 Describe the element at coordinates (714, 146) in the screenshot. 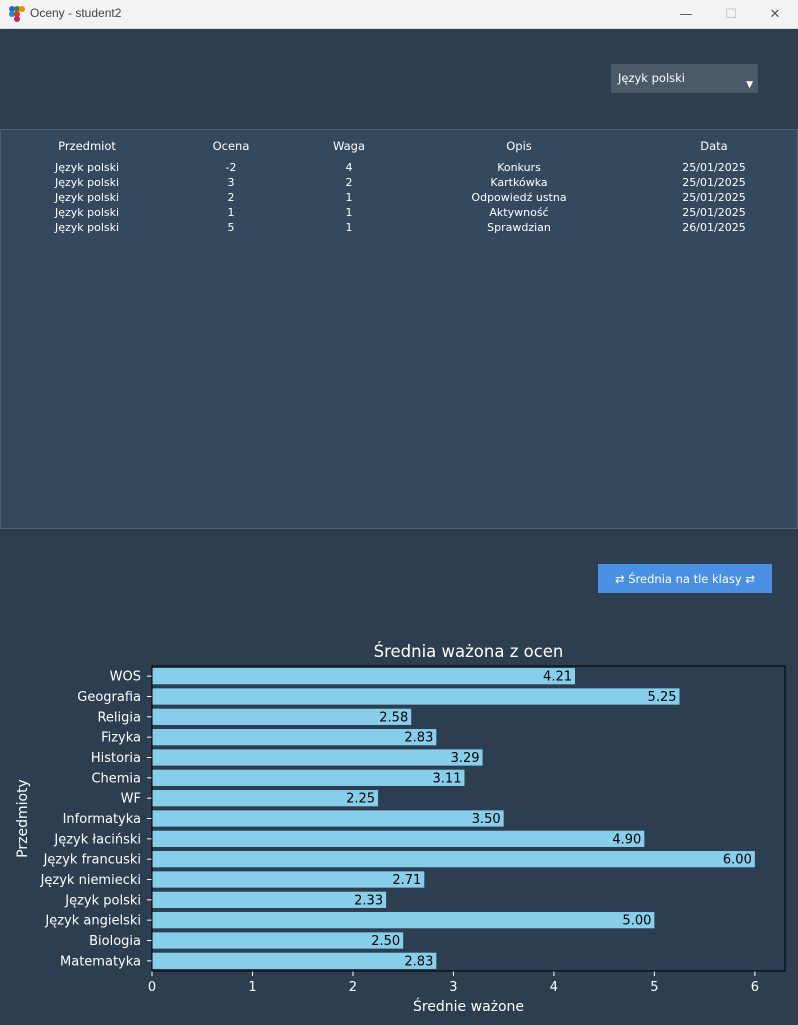

I see `column-header-date: Data` at that location.